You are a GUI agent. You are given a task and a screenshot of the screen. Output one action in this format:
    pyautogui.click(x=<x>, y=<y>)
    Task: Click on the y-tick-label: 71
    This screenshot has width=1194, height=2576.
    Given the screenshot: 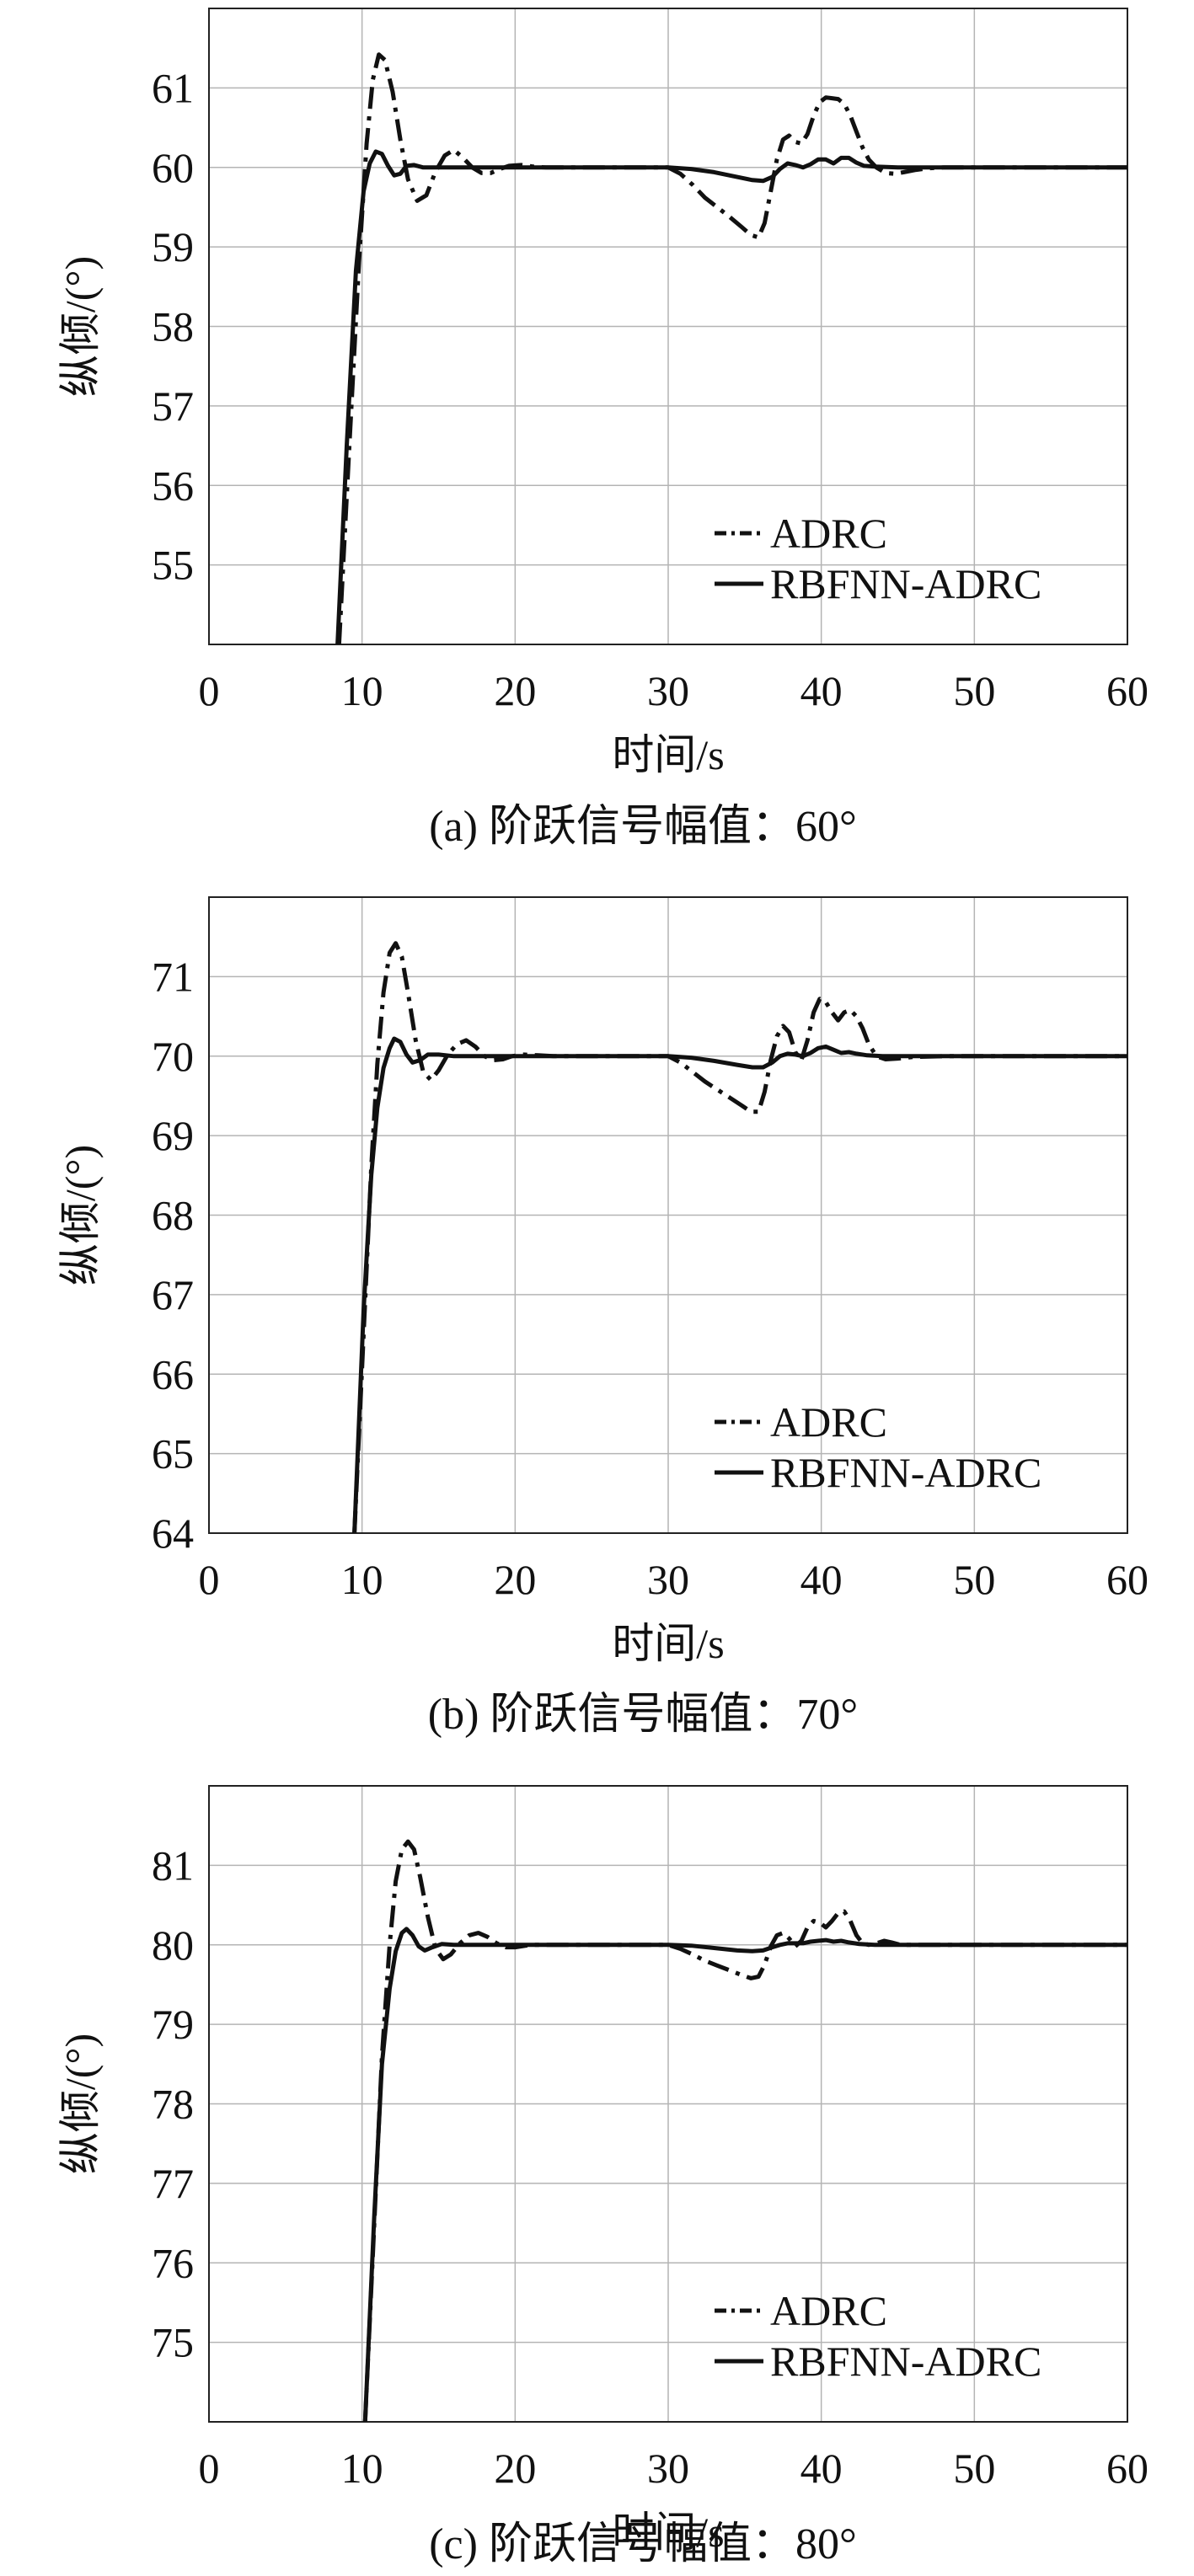 What is the action you would take?
    pyautogui.click(x=173, y=976)
    